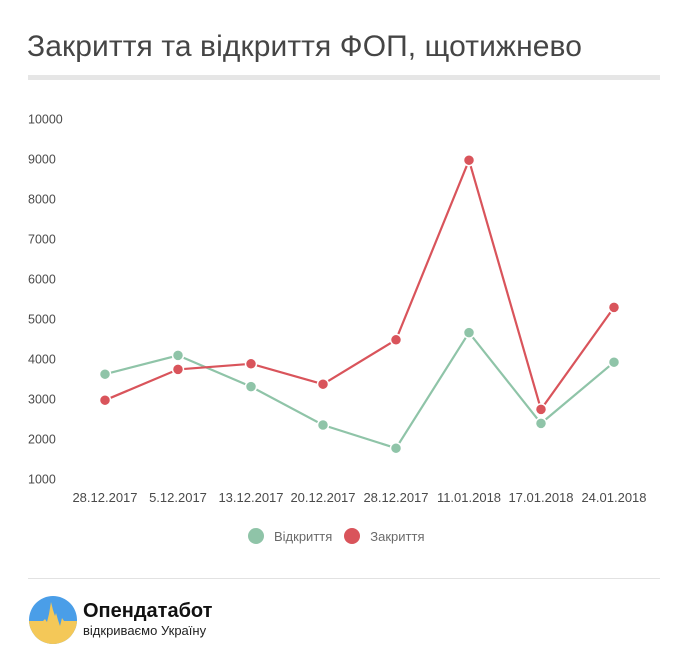 The width and height of the screenshot is (690, 660). What do you see at coordinates (42, 440) in the screenshot?
I see `y-tick-label: 2000` at bounding box center [42, 440].